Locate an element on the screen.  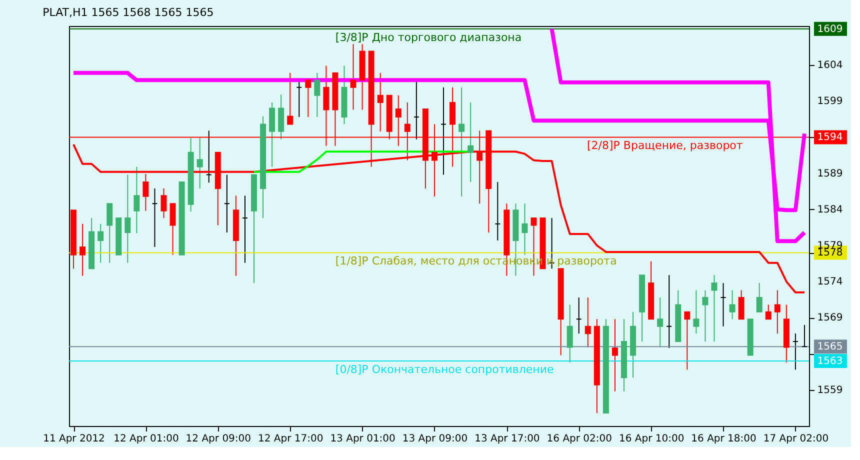
ref-line-label: [0/8]P Окончательное сопротивление is located at coordinates (444, 369).